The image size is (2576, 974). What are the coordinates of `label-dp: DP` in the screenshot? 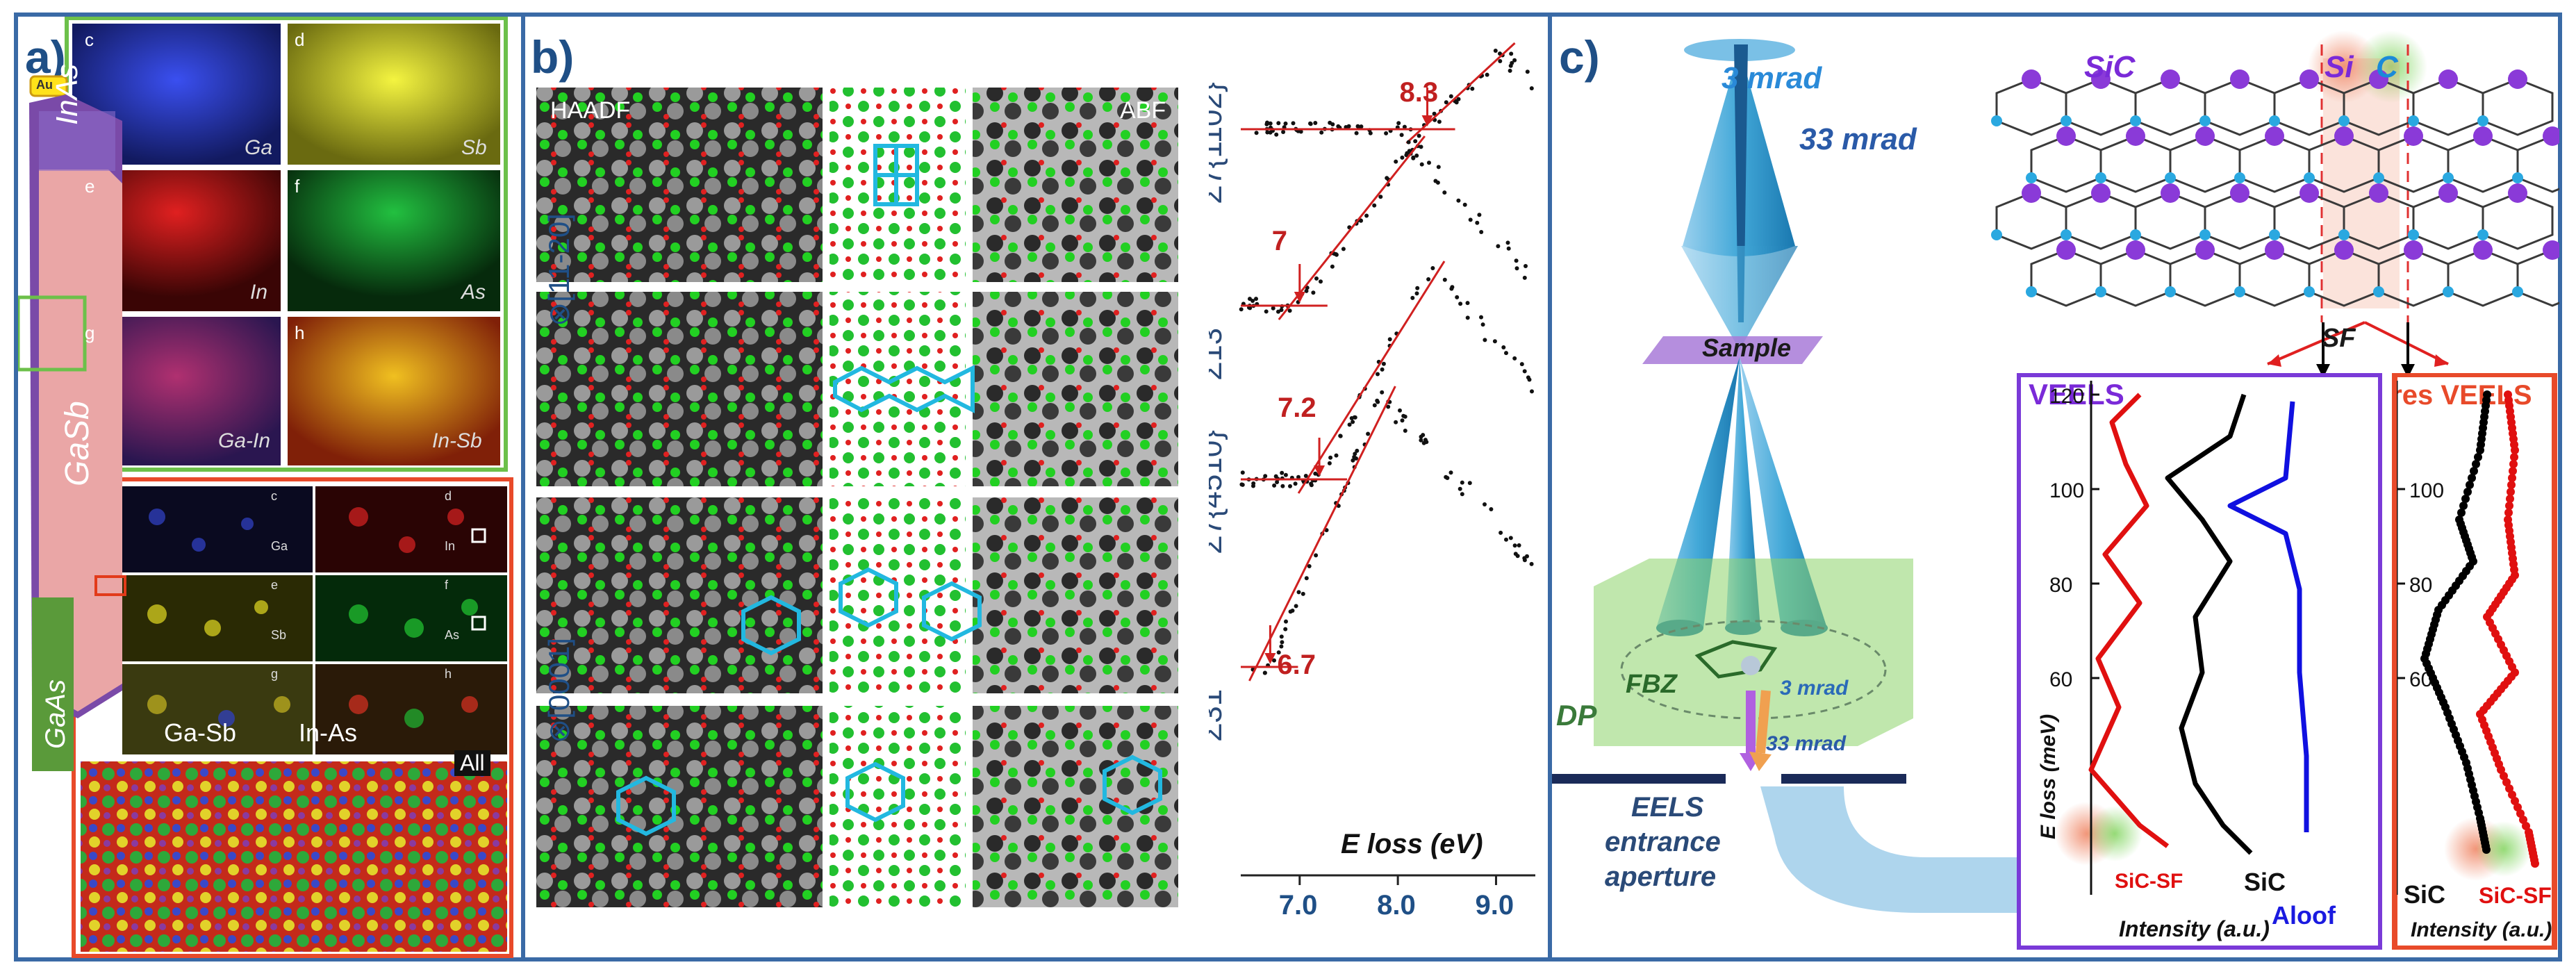 It's located at (1577, 715).